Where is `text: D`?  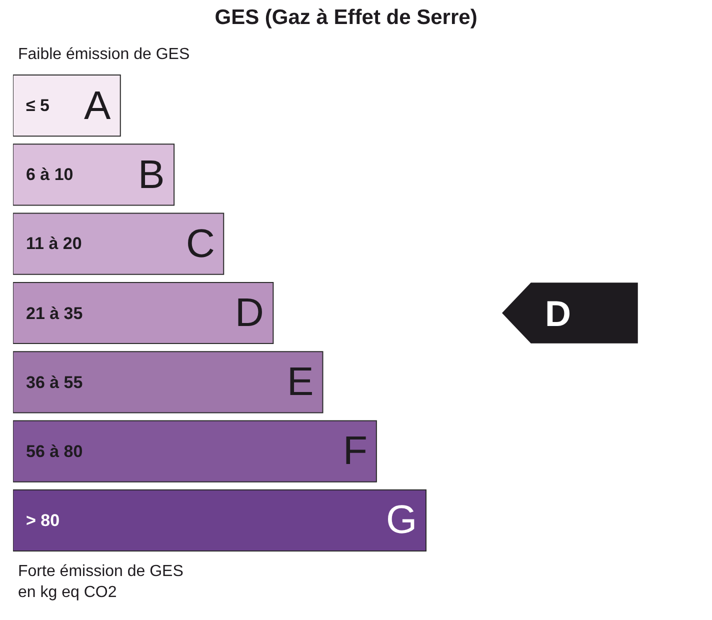
text: D is located at coordinates (558, 313).